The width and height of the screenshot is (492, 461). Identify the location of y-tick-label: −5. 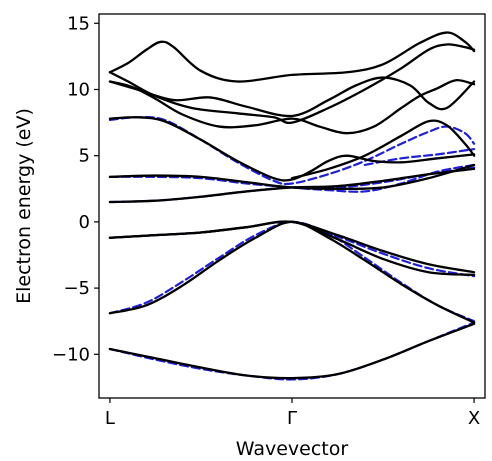
(76, 288).